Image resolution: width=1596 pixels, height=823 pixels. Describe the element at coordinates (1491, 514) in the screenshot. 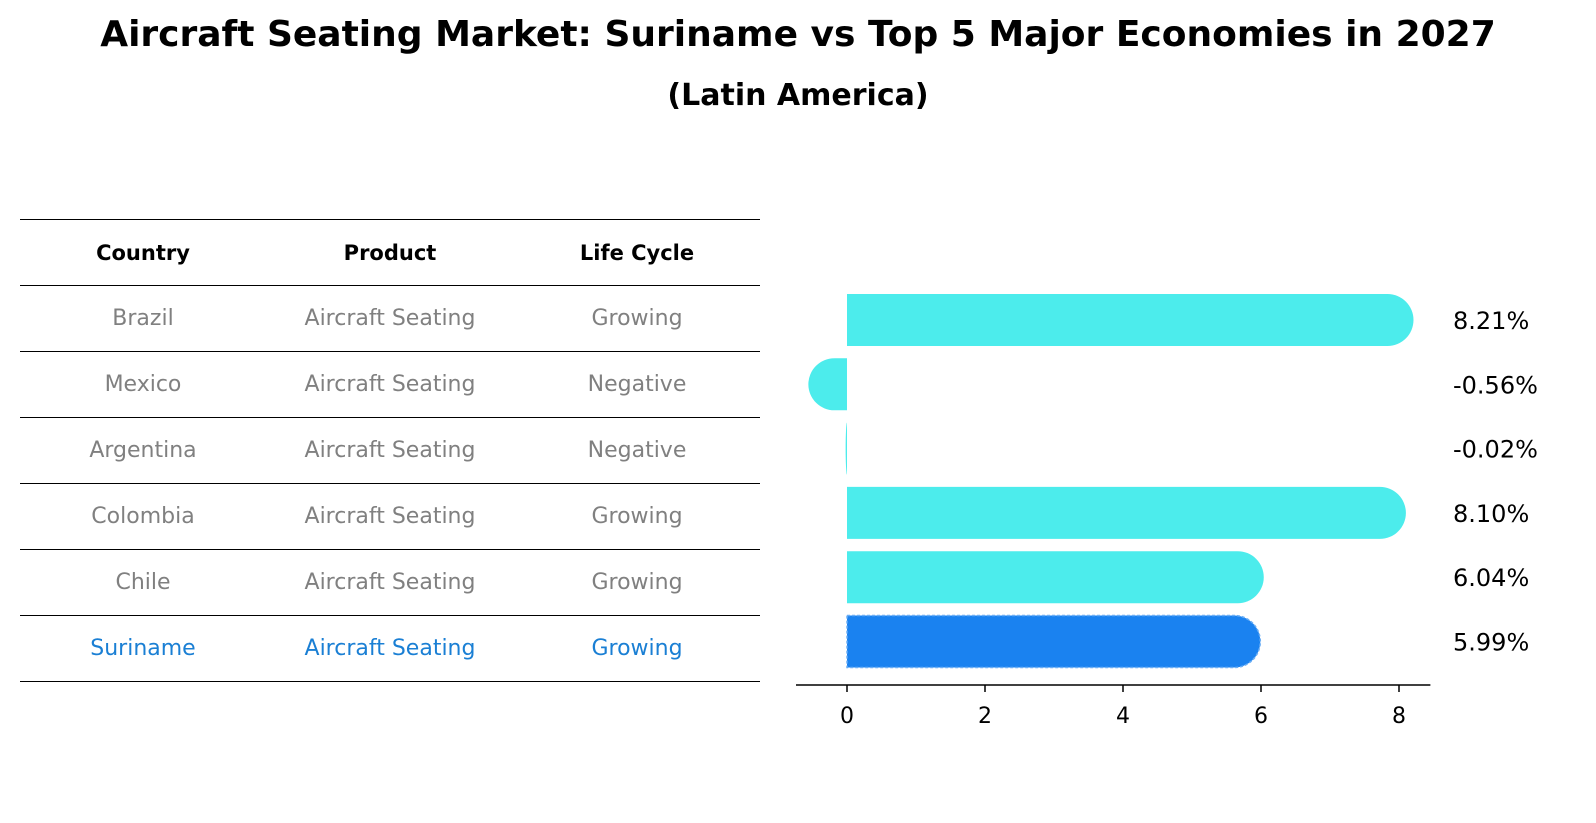

I see `value-label: 8.10%` at that location.